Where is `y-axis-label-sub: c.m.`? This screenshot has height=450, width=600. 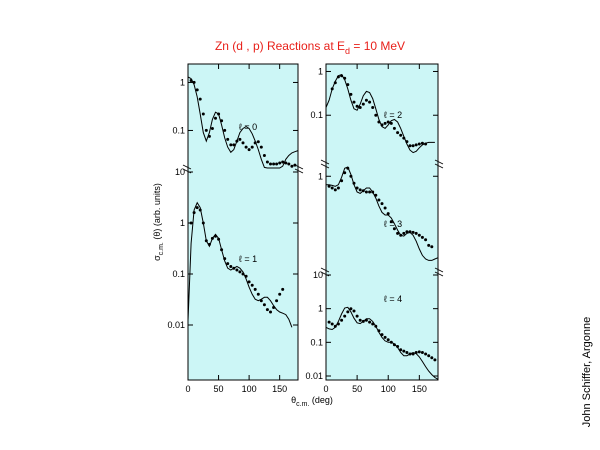
y-axis-label-sub: c.m. is located at coordinates (161, 248).